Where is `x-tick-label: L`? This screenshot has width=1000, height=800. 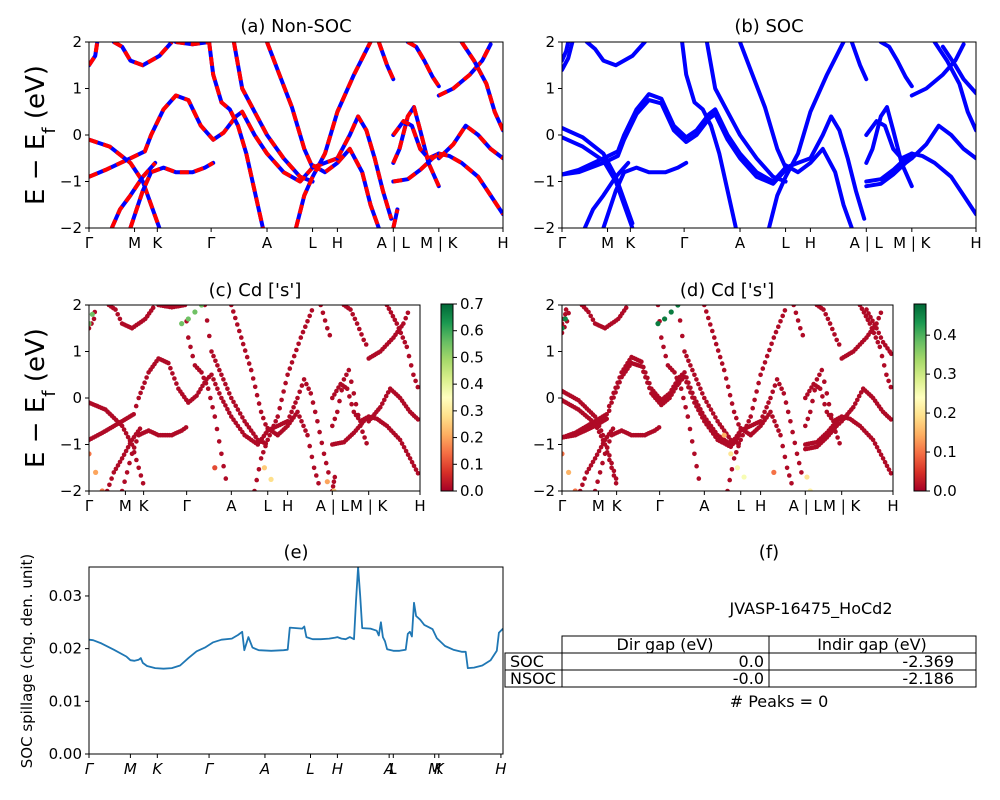 x-tick-label: L is located at coordinates (741, 506).